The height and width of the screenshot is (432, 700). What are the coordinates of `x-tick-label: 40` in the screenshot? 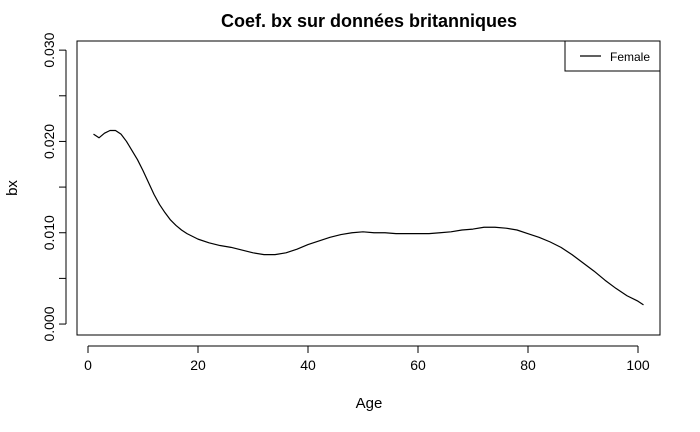 It's located at (308, 365).